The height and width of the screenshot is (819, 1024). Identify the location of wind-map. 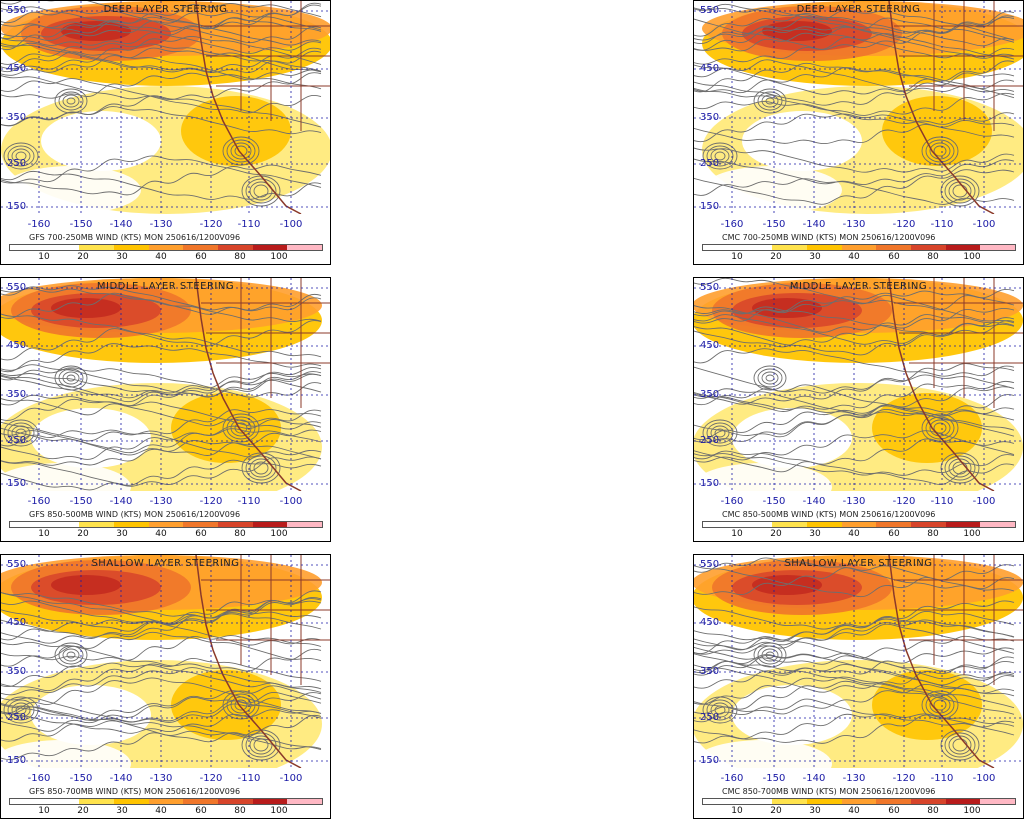
(858, 384).